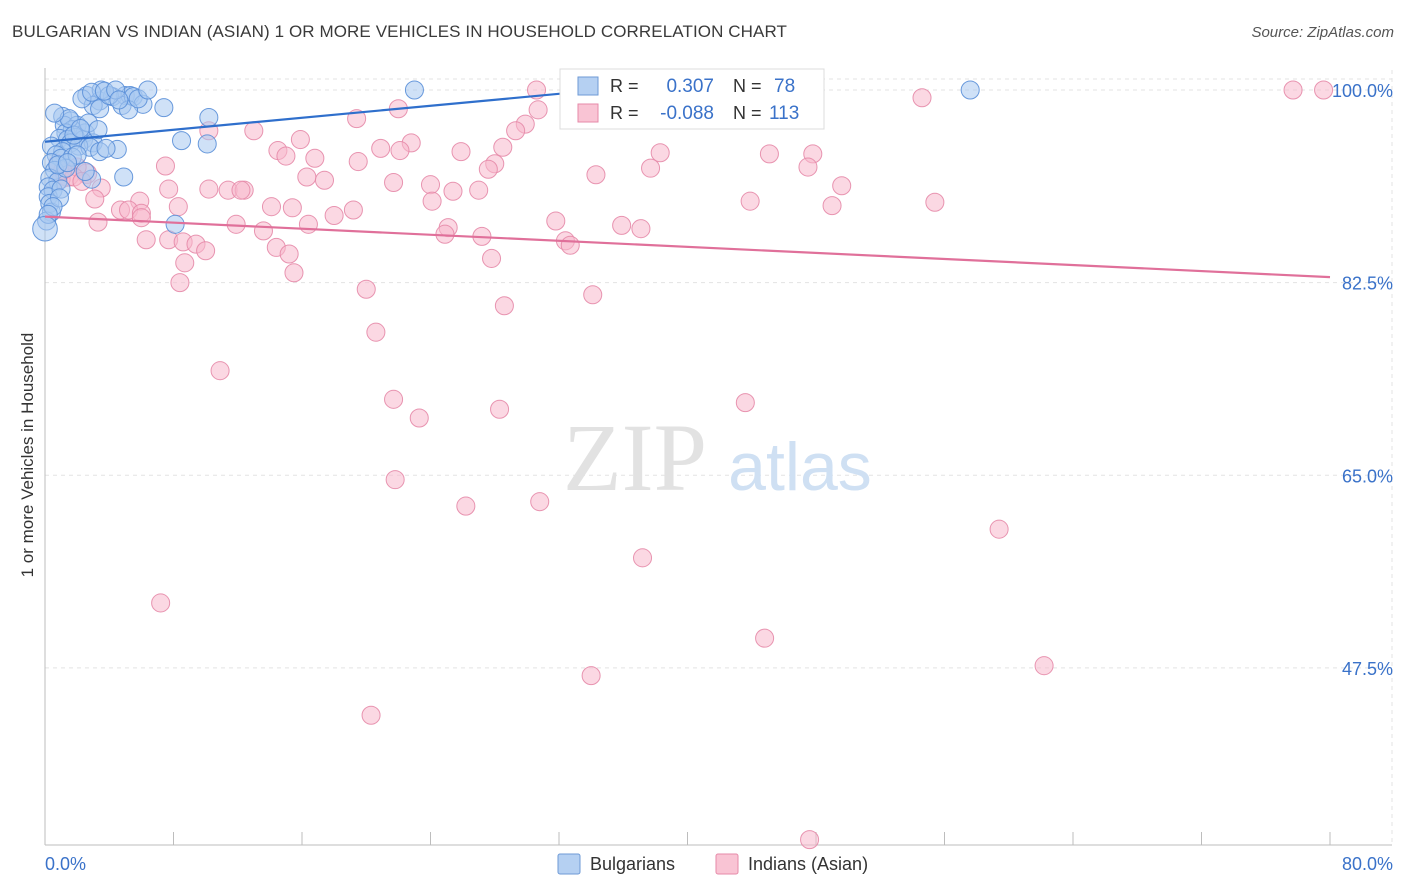 Image resolution: width=1406 pixels, height=892 pixels. What do you see at coordinates (1367, 476) in the screenshot?
I see `y-tick-label: 65.0%` at bounding box center [1367, 476].